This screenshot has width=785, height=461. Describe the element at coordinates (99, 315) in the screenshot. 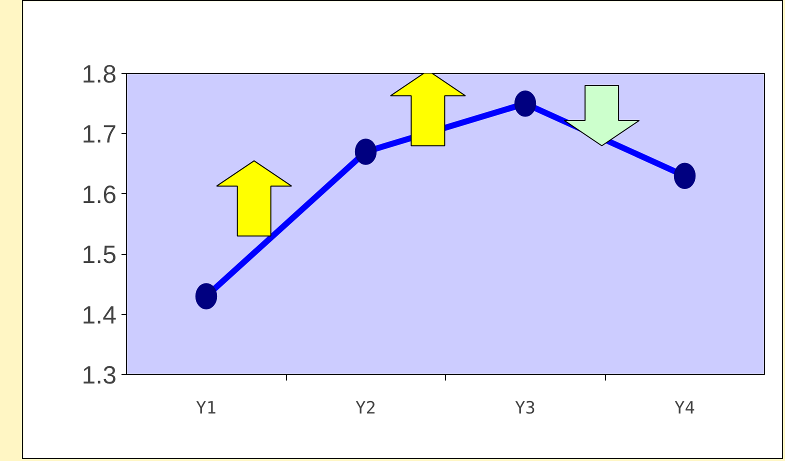

I see `y-tick-label: 1.4` at that location.